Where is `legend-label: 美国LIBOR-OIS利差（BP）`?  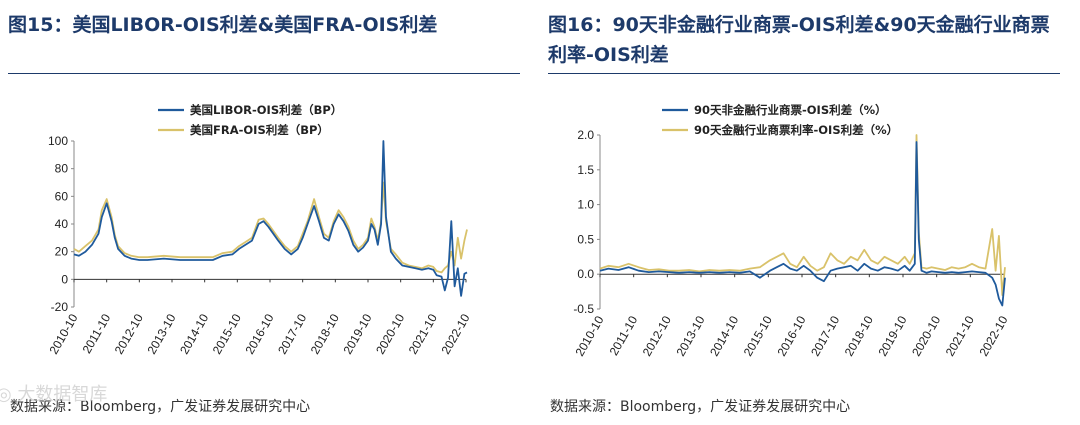
legend-label: 美国LIBOR-OIS利差（BP） is located at coordinates (266, 110).